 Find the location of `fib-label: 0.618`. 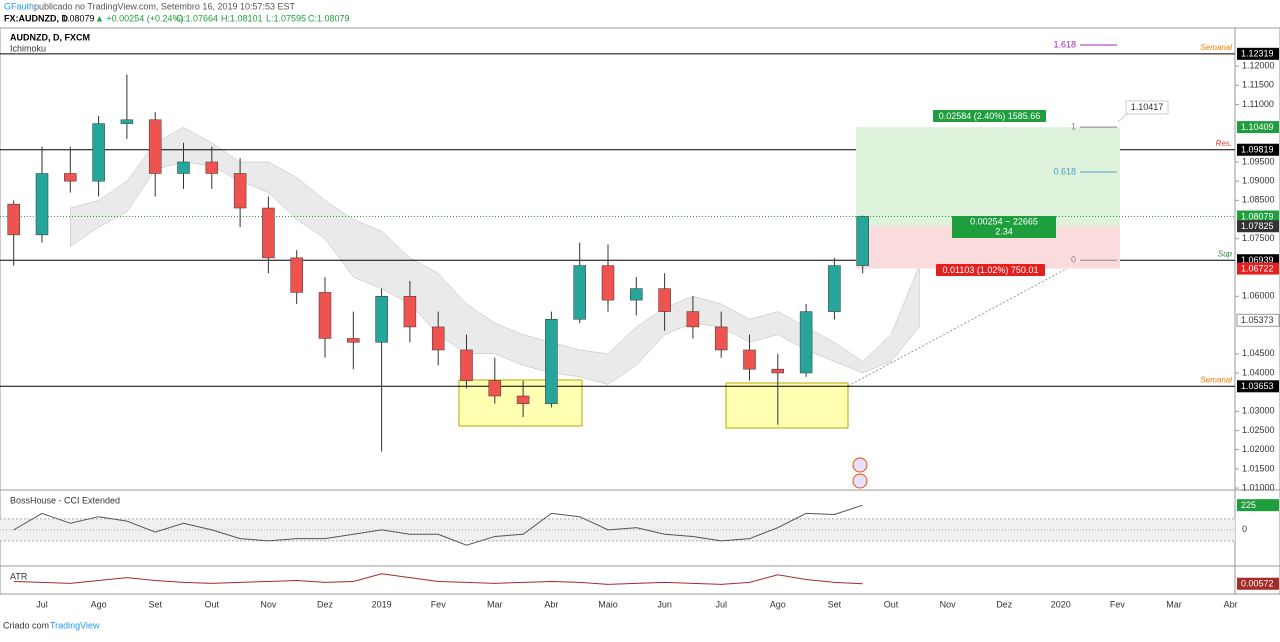

fib-label: 0.618 is located at coordinates (1064, 171).